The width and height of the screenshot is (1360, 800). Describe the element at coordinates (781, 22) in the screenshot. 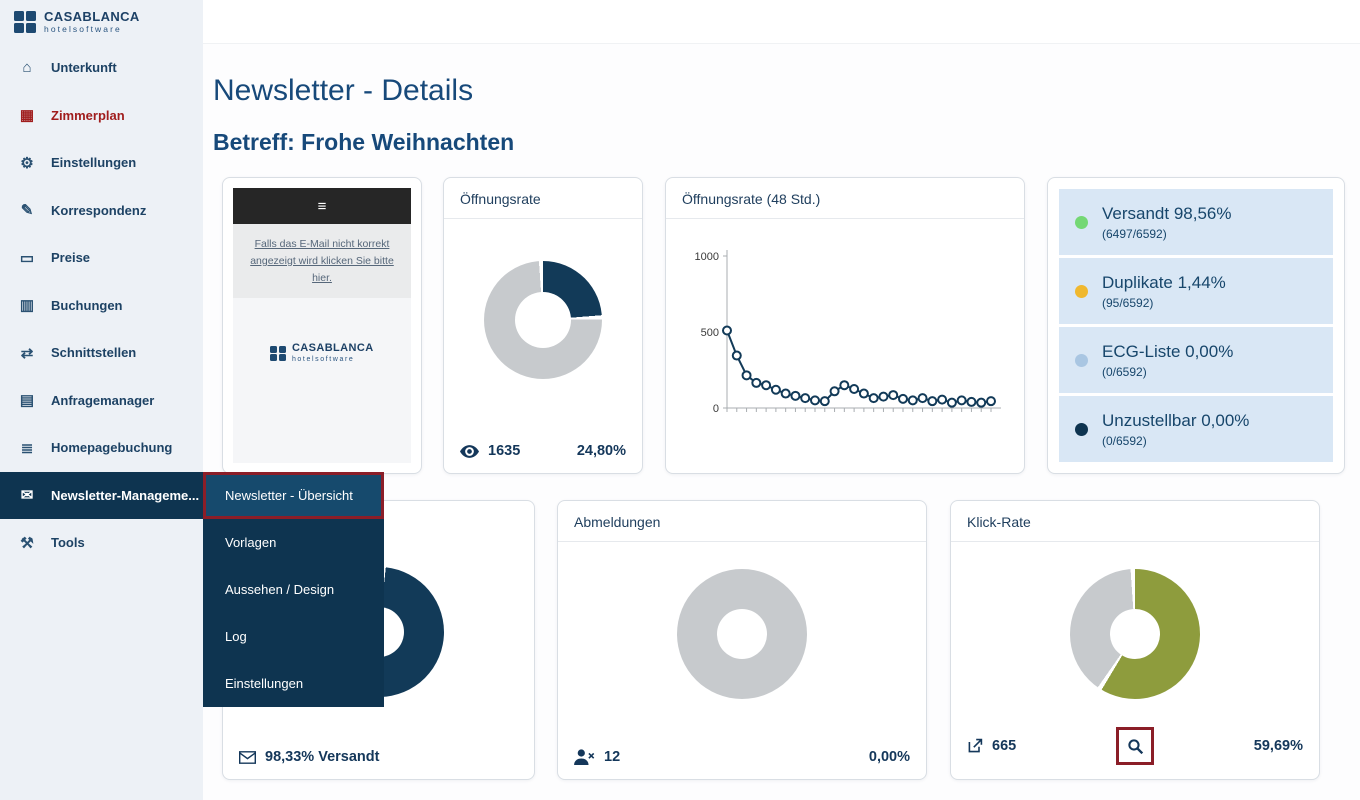

I see `top-bar` at that location.